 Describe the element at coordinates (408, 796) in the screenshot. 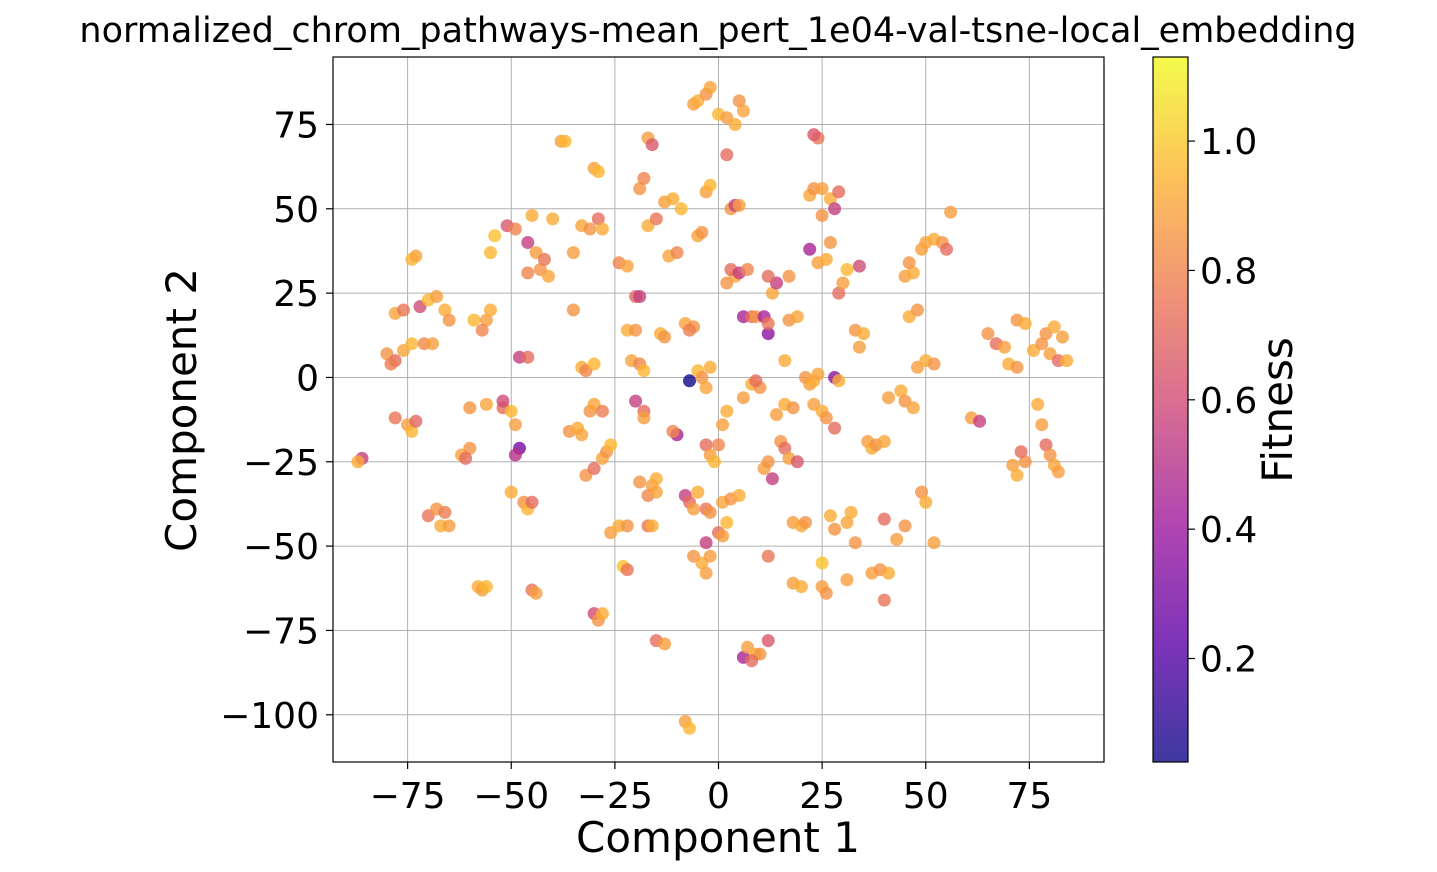

I see `x-tick-label: −75` at that location.